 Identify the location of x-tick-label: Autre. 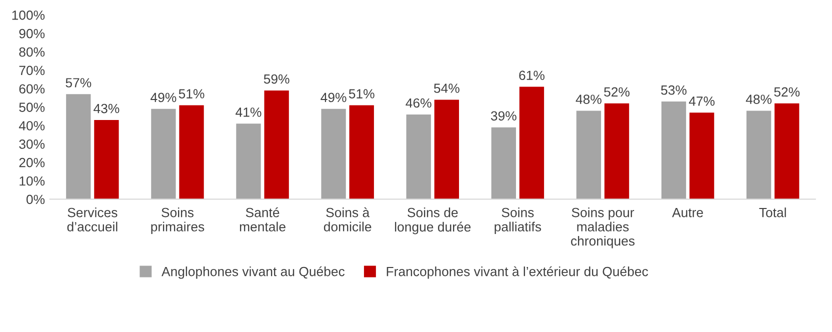
(687, 213).